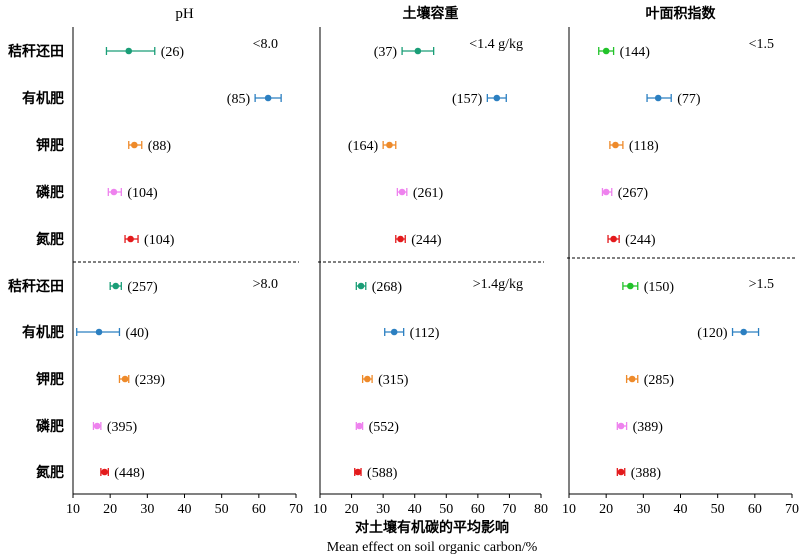 The height and width of the screenshot is (558, 800). Describe the element at coordinates (386, 52) in the screenshot. I see `sample-size-label: (37)` at that location.